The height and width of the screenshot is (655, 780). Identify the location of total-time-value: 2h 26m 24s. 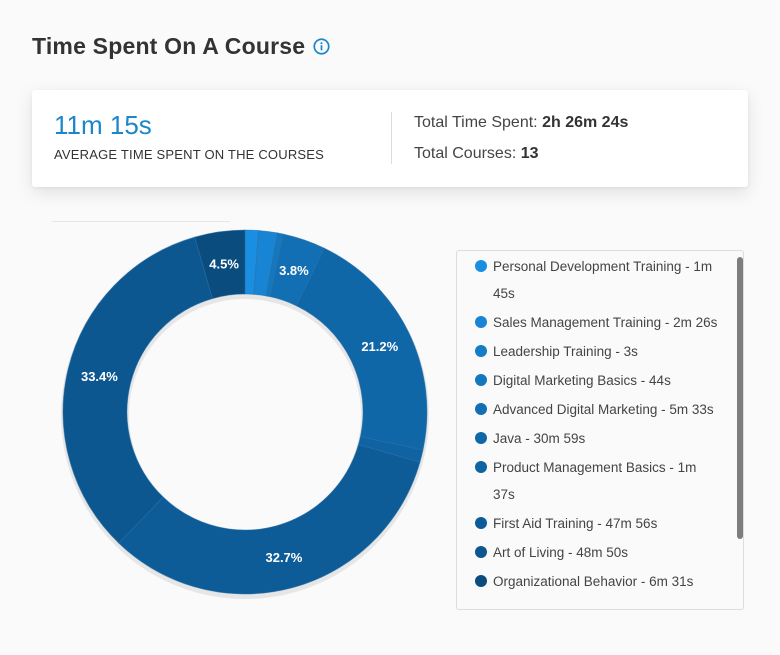
(585, 122).